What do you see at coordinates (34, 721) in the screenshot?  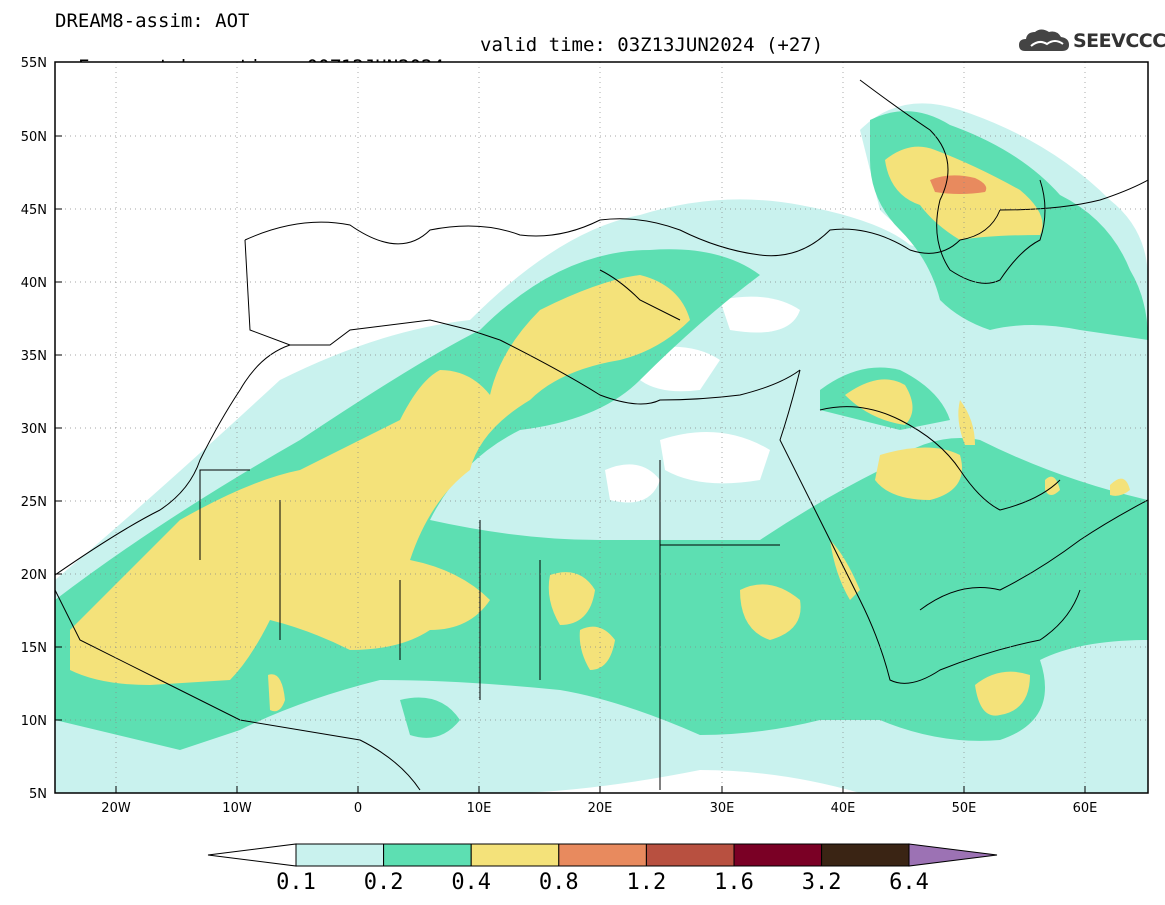 I see `lat-label: 10N` at bounding box center [34, 721].